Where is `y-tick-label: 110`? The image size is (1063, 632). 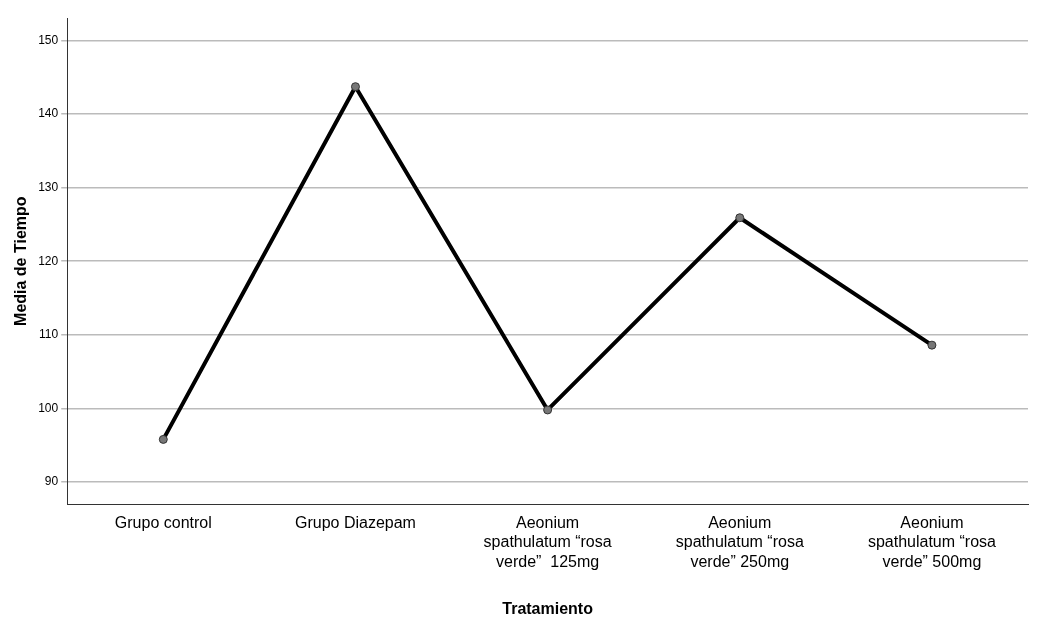 y-tick-label: 110 is located at coordinates (49, 334).